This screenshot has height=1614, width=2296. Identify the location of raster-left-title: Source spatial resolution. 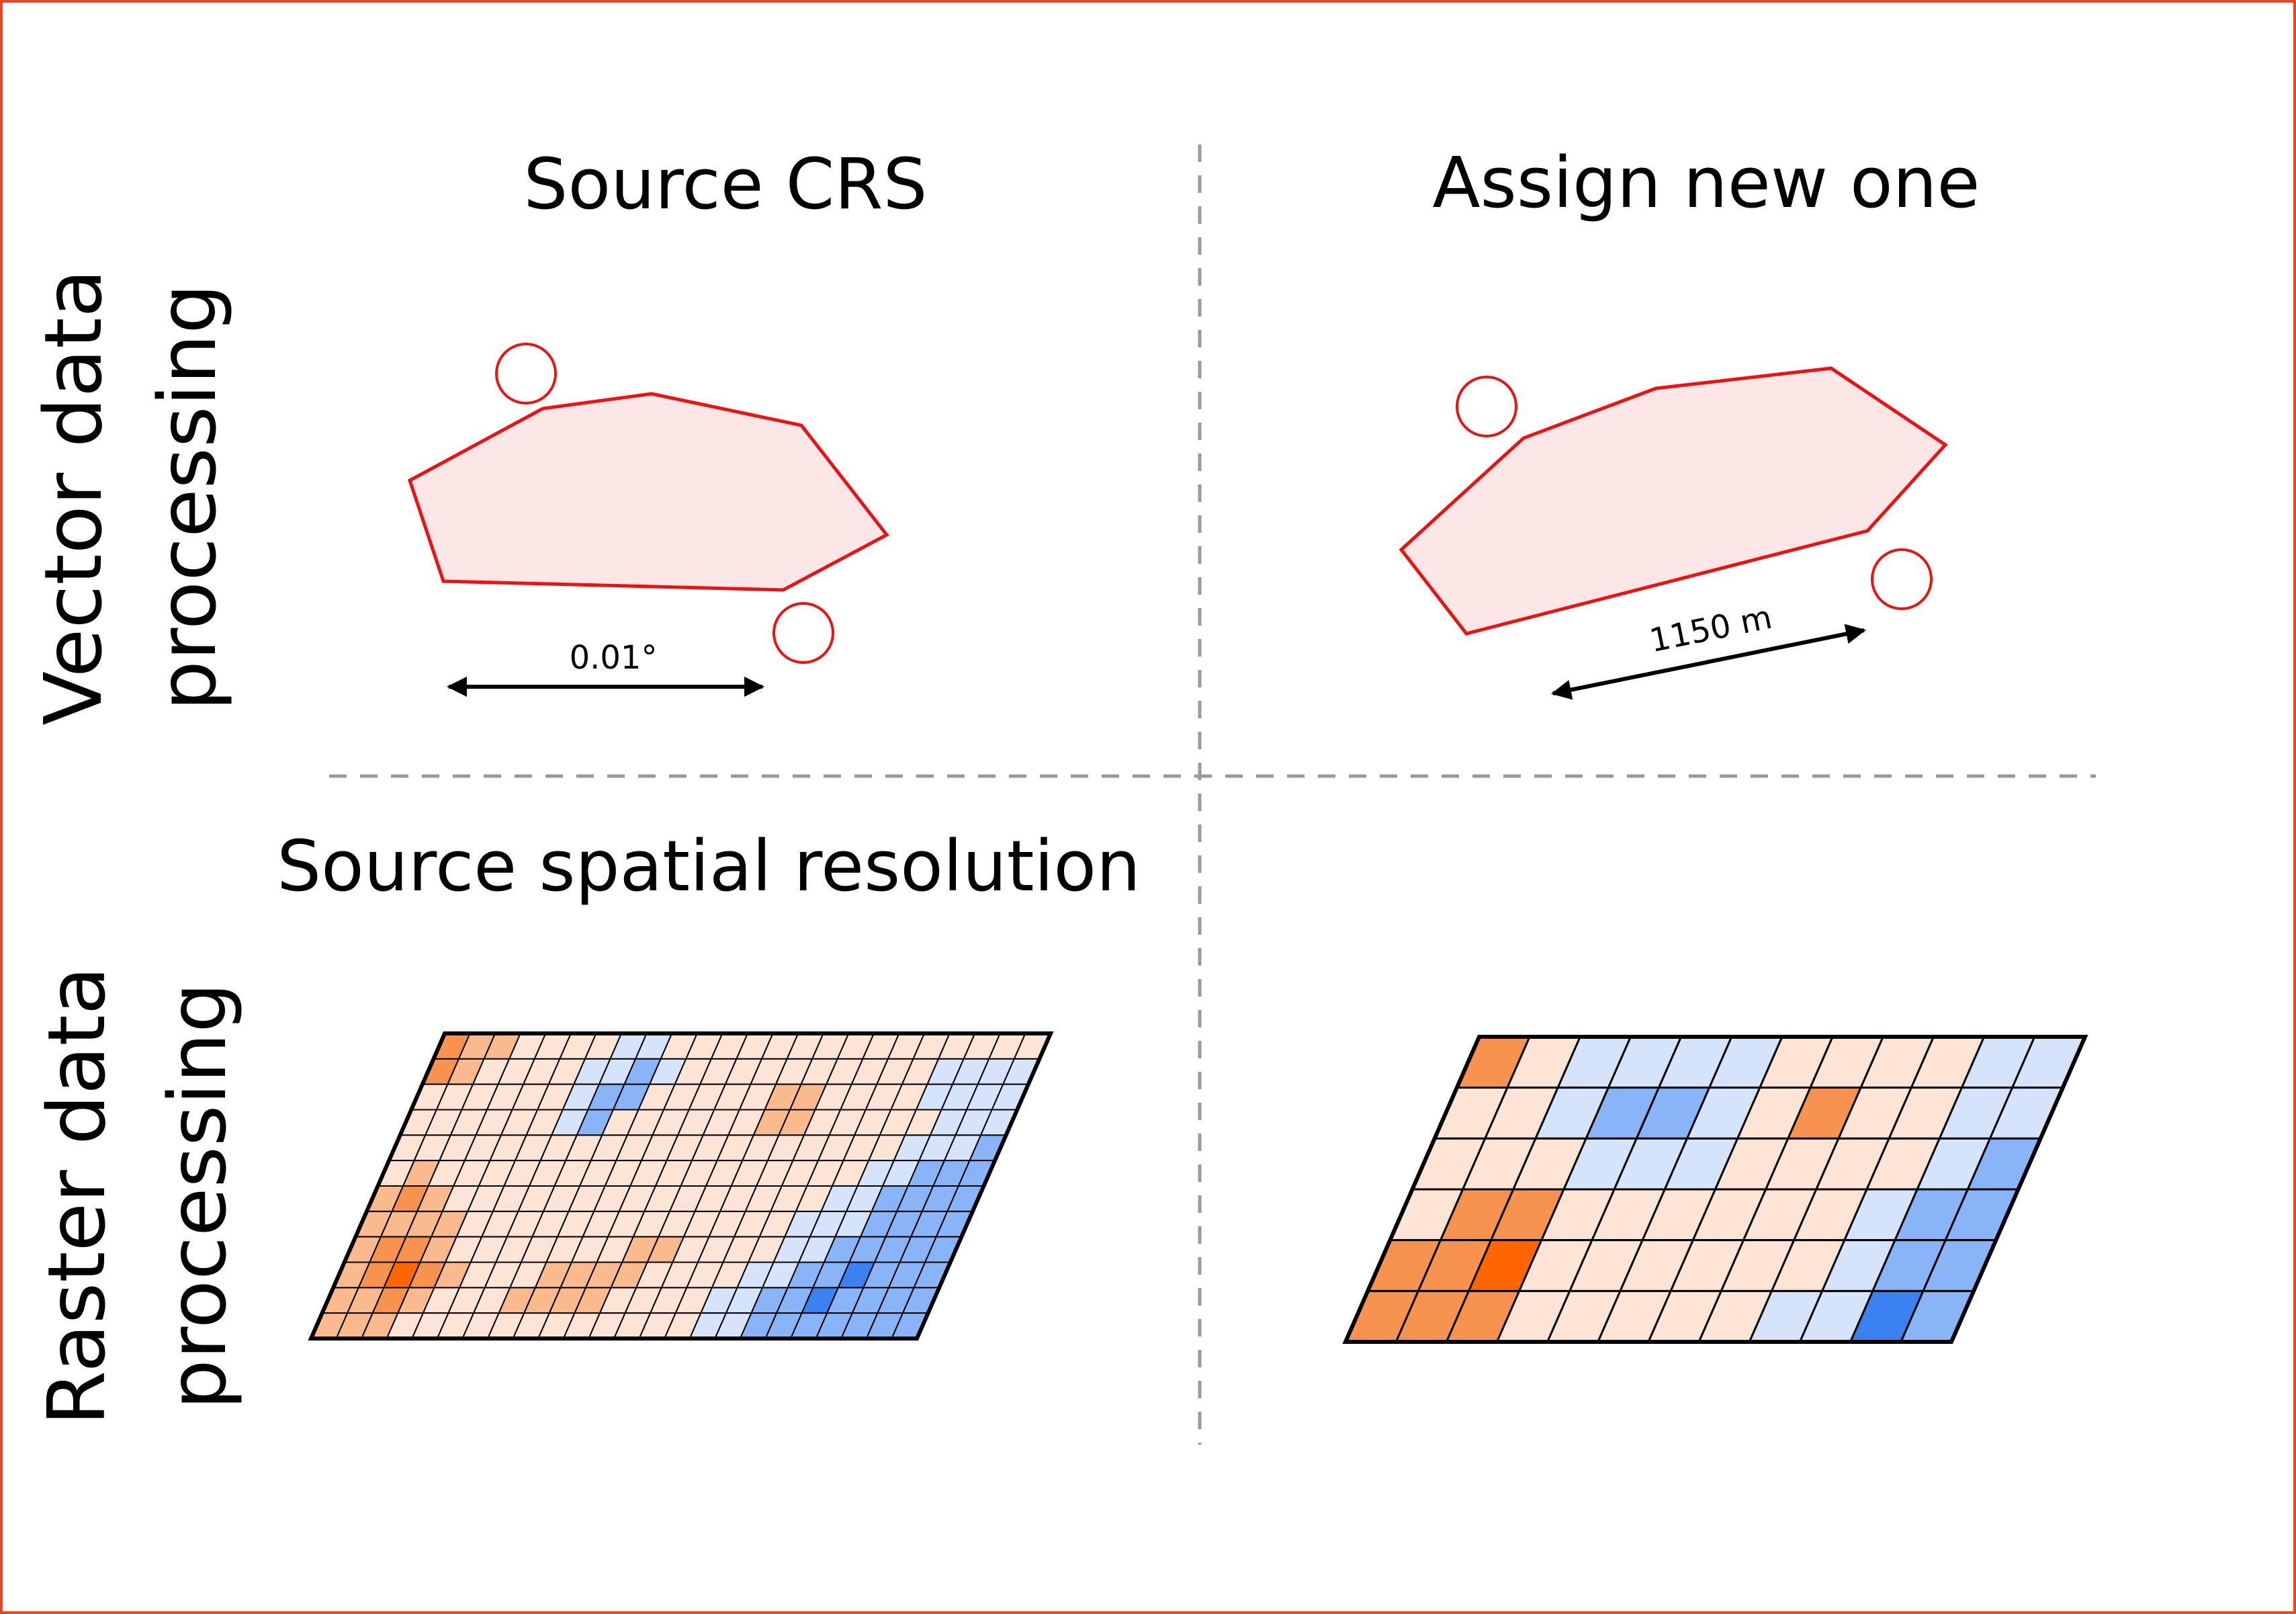
(709, 866).